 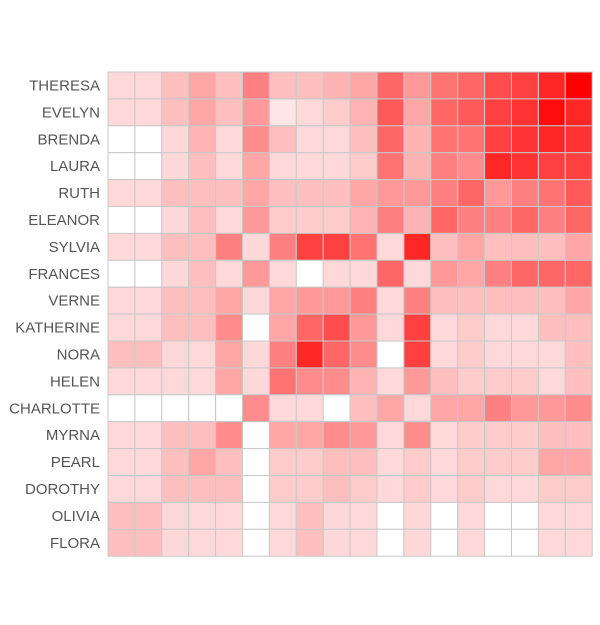 What do you see at coordinates (78, 354) in the screenshot?
I see `row-label: NORA` at bounding box center [78, 354].